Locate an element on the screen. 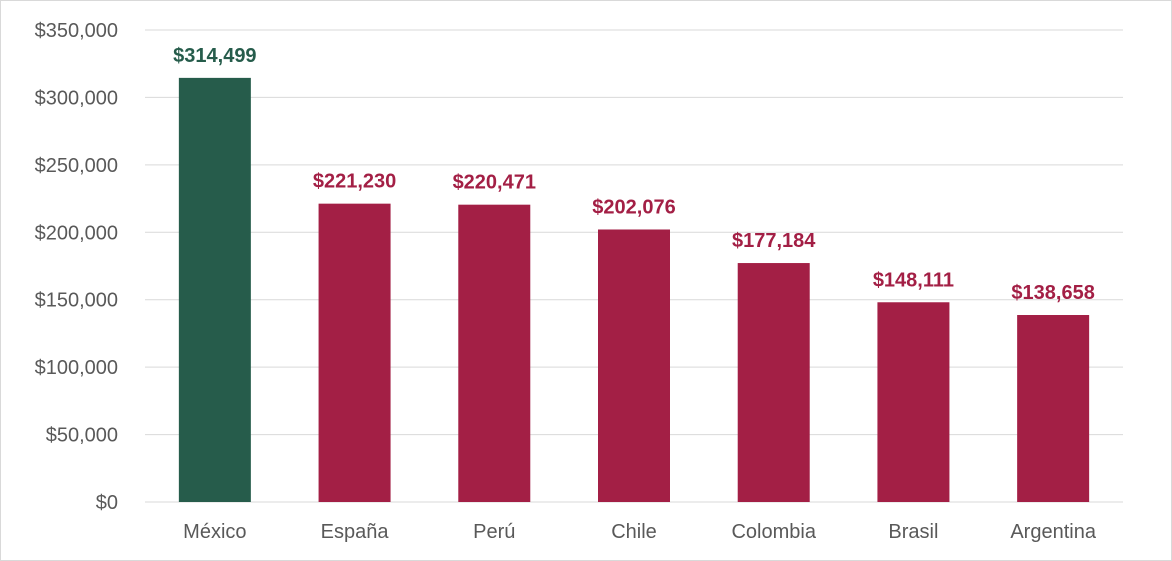 The width and height of the screenshot is (1172, 561). data-label: $138,658 is located at coordinates (1052, 293).